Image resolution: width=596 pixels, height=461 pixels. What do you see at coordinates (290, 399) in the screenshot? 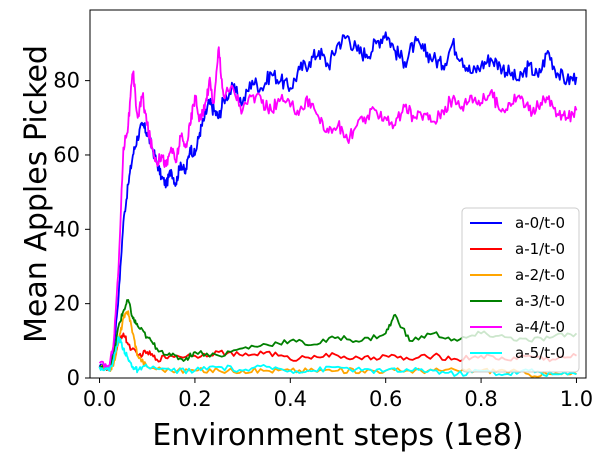
I see `x-tick-label: 0.4` at bounding box center [290, 399].